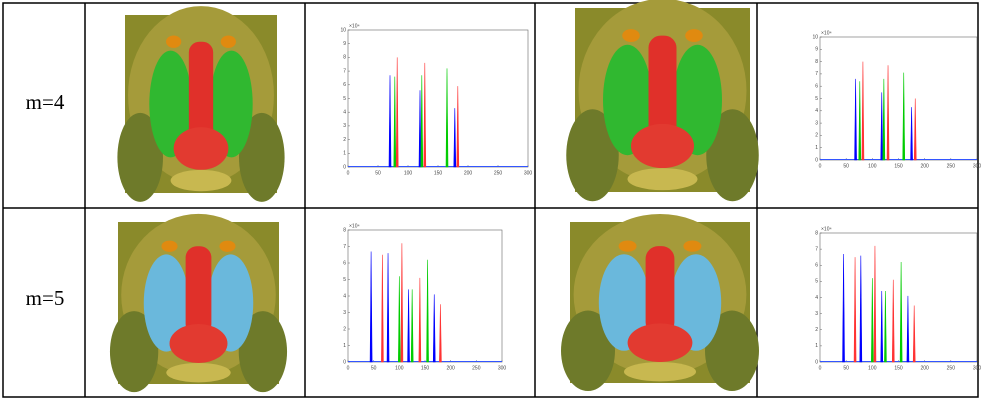  What do you see at coordinates (662, 179) in the screenshot?
I see `chin` at bounding box center [662, 179].